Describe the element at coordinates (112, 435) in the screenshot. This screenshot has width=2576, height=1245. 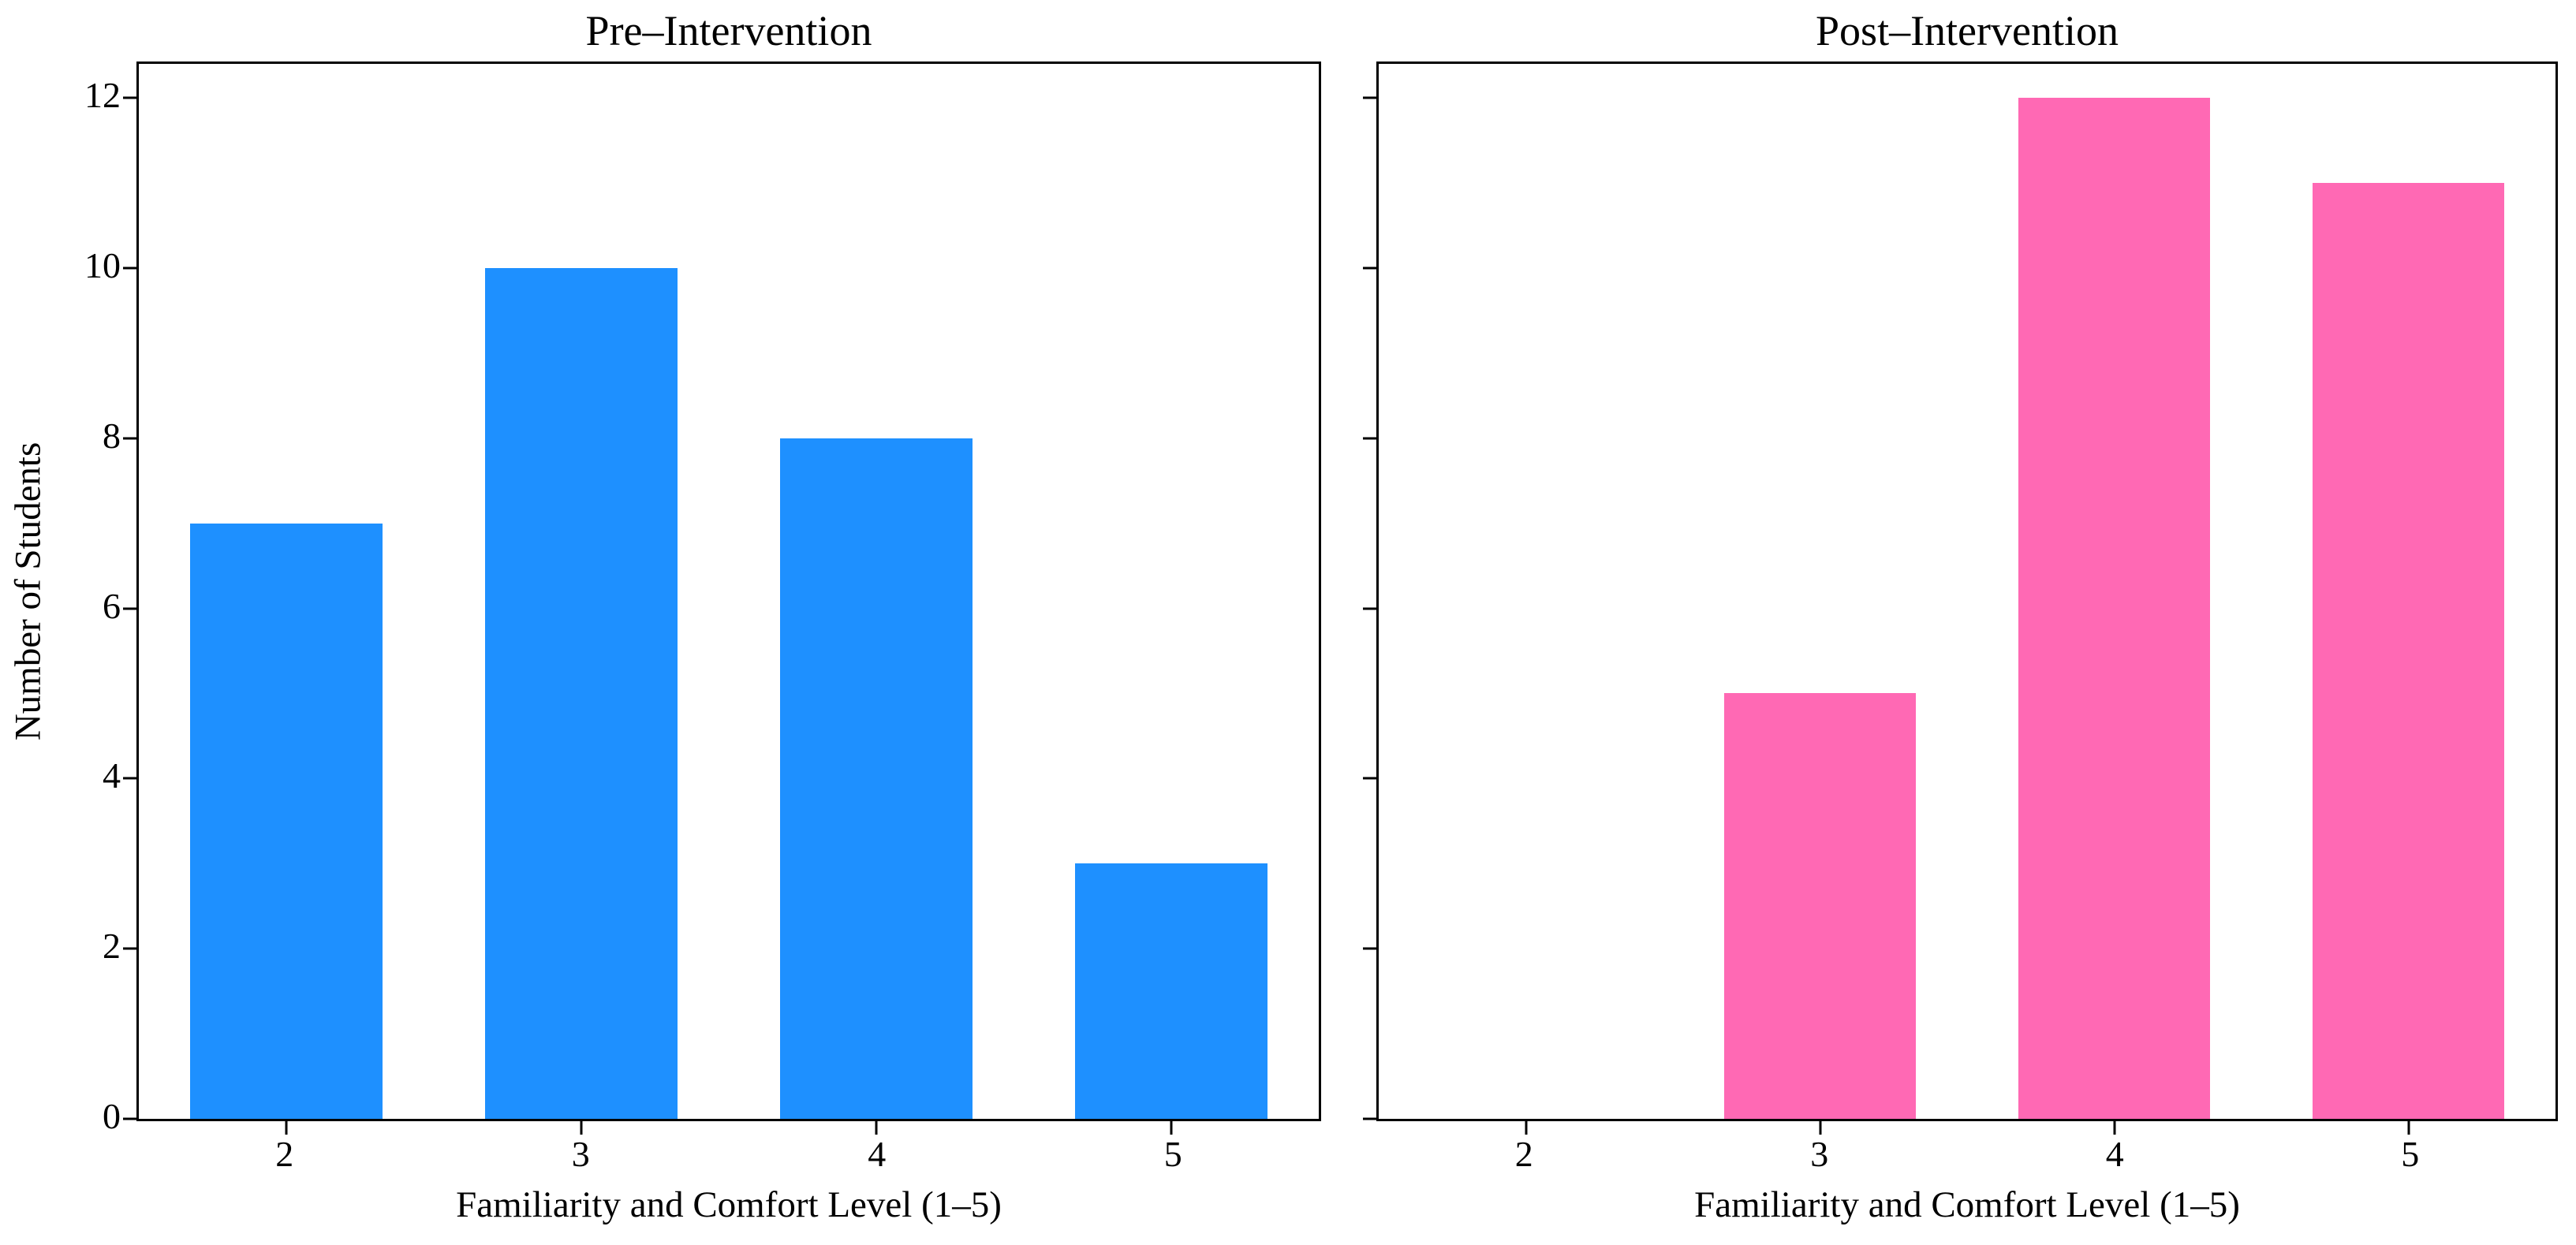
I see `y-tick-label: 8` at that location.